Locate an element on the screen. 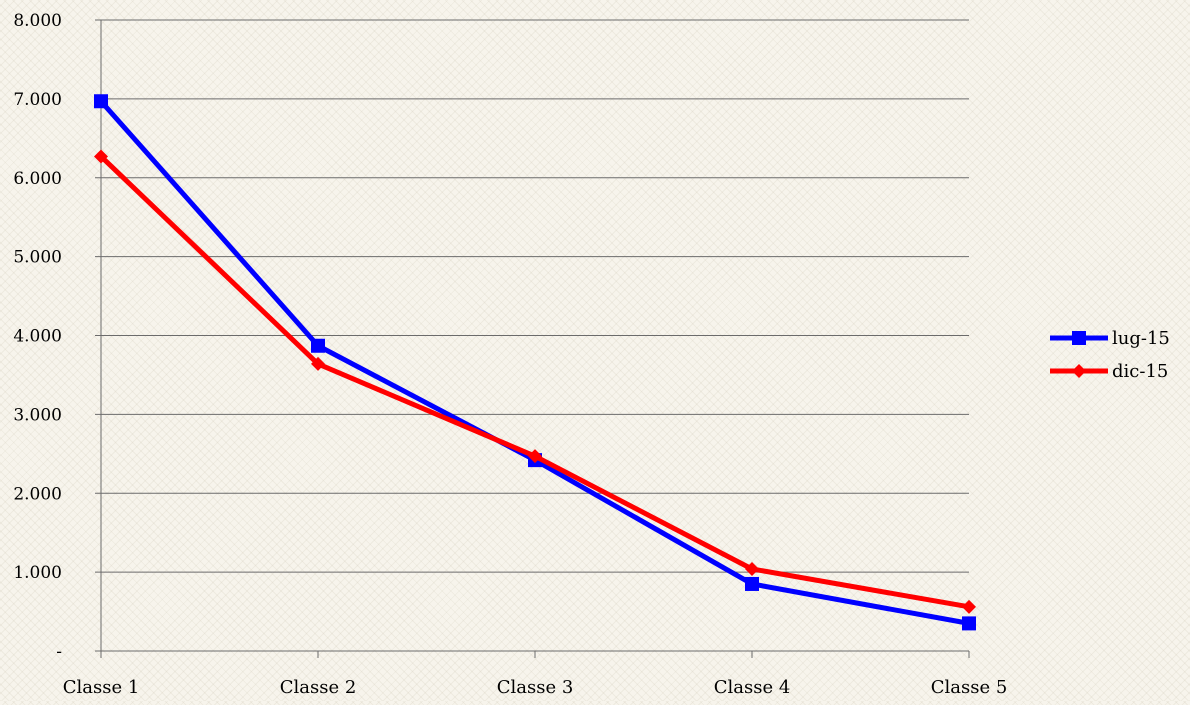  x-tick-label: Classe 4 is located at coordinates (752, 687).